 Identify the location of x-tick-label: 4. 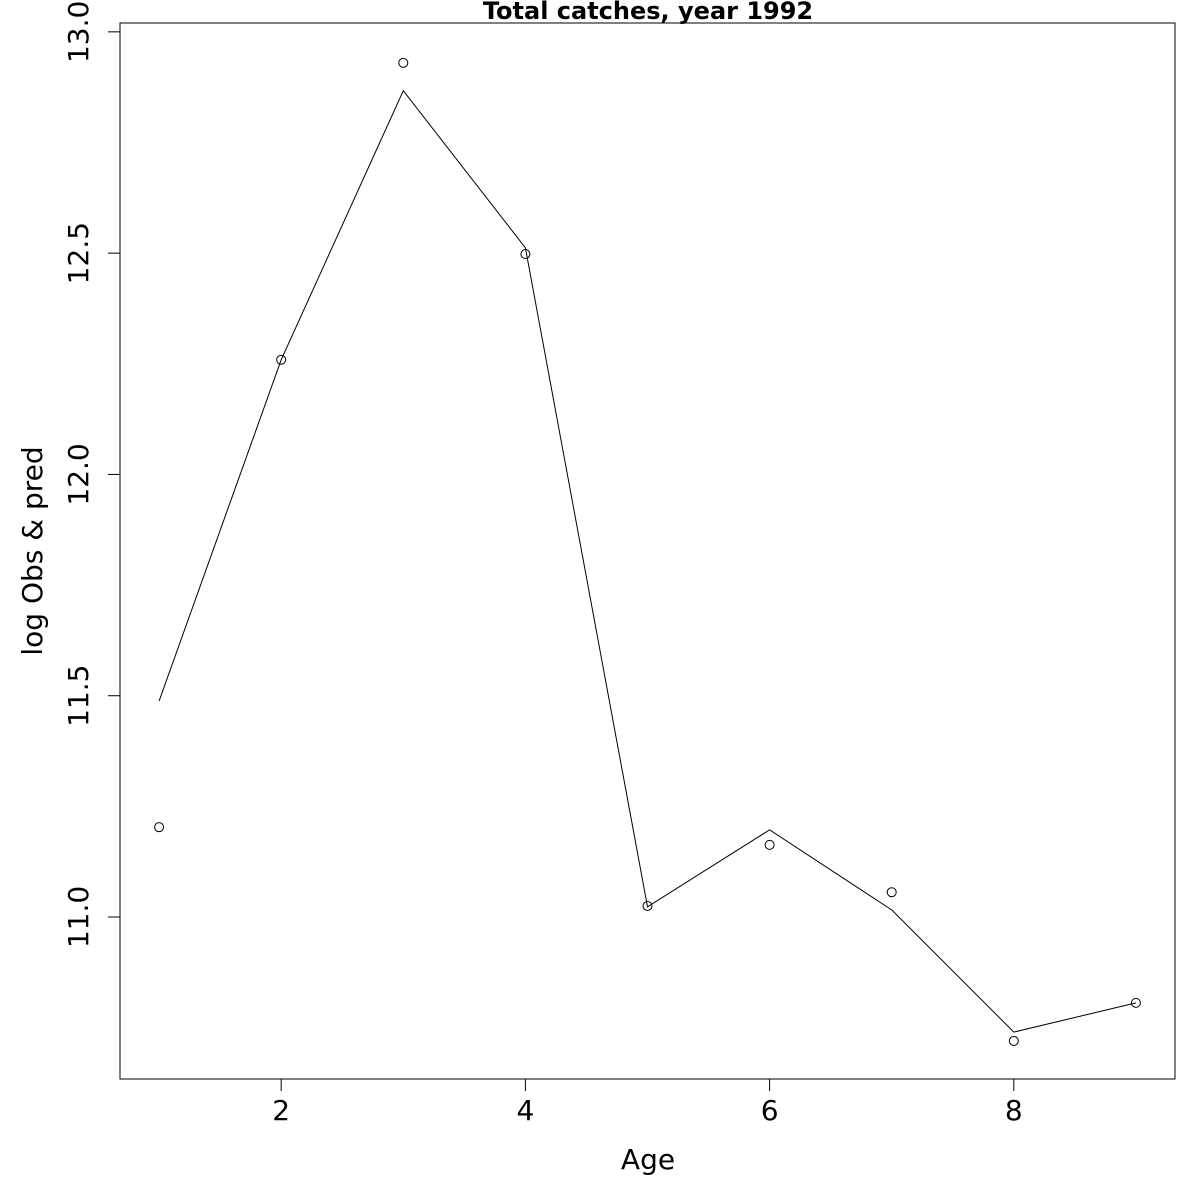
(525, 1110).